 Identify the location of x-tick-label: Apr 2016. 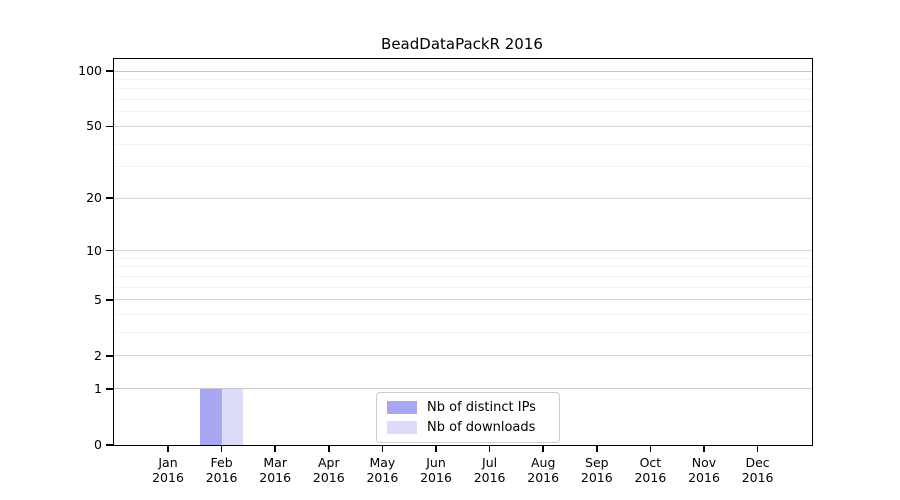
(329, 470).